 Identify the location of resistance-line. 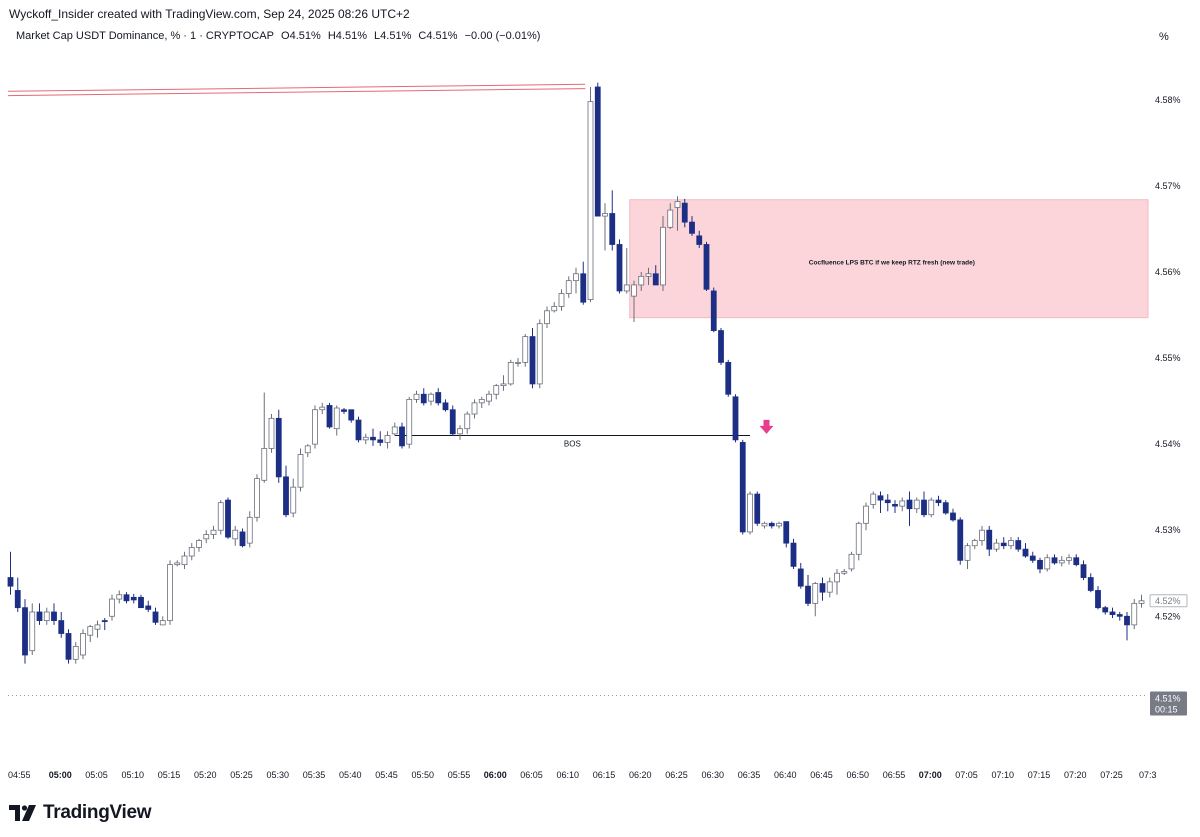
(296, 92).